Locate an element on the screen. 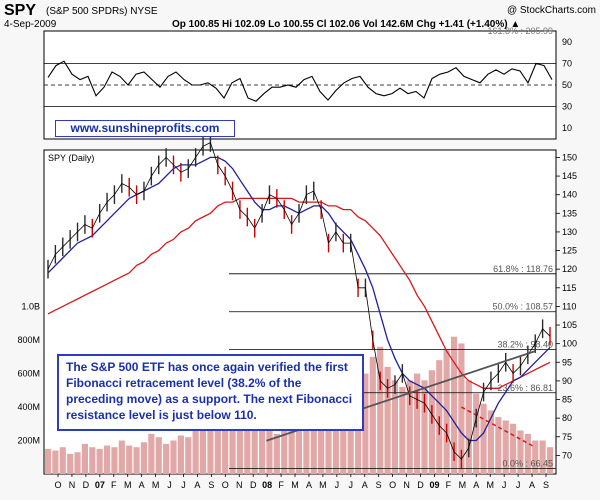 The height and width of the screenshot is (500, 600). price-tick-label: 115 is located at coordinates (569, 288).